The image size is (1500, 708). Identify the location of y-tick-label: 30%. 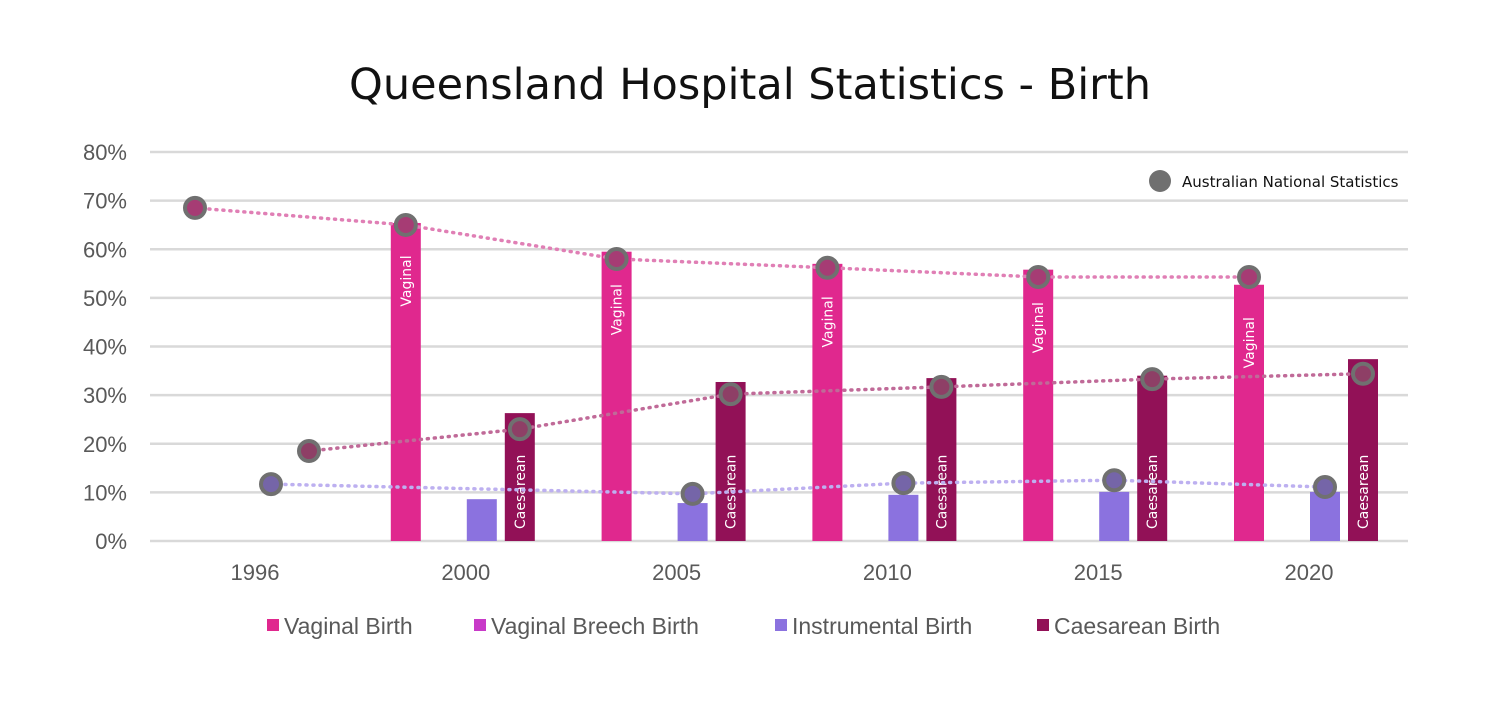
(105, 395).